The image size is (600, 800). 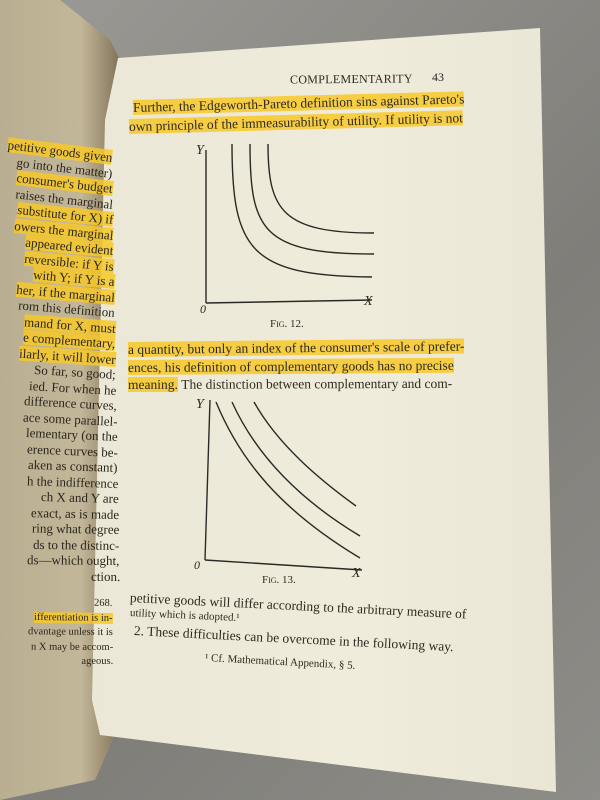 I want to click on fig13-y-axis, so click(x=207, y=480).